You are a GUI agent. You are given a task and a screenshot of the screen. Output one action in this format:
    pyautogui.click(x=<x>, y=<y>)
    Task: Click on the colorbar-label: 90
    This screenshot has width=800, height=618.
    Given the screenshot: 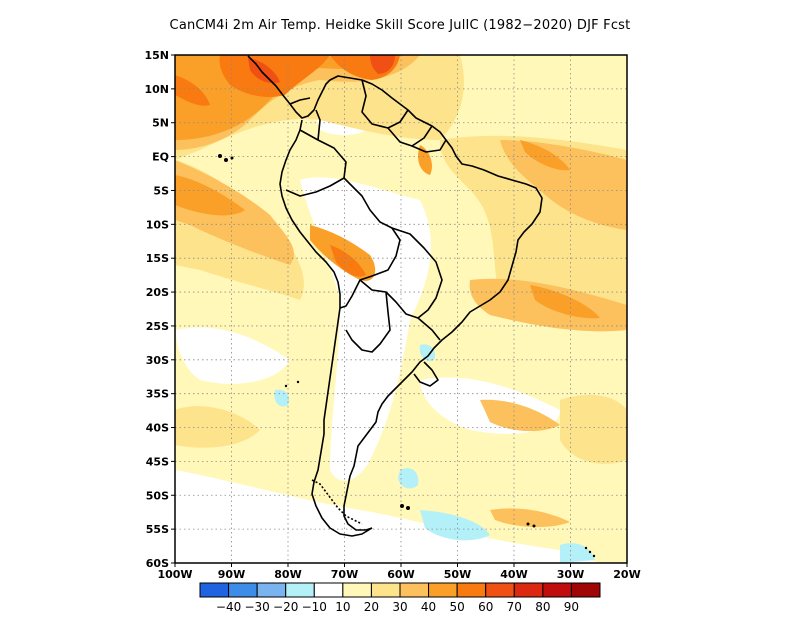 What is the action you would take?
    pyautogui.click(x=571, y=607)
    